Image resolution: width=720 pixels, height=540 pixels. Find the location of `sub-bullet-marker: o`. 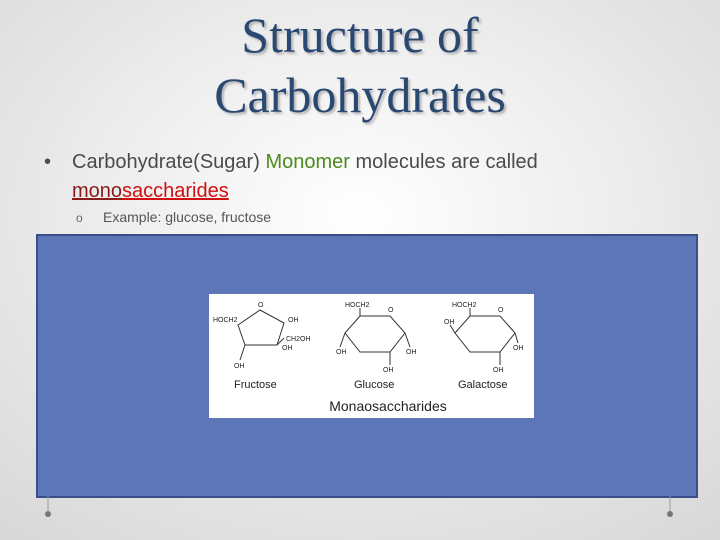

sub-bullet-marker: o is located at coordinates (79, 218).